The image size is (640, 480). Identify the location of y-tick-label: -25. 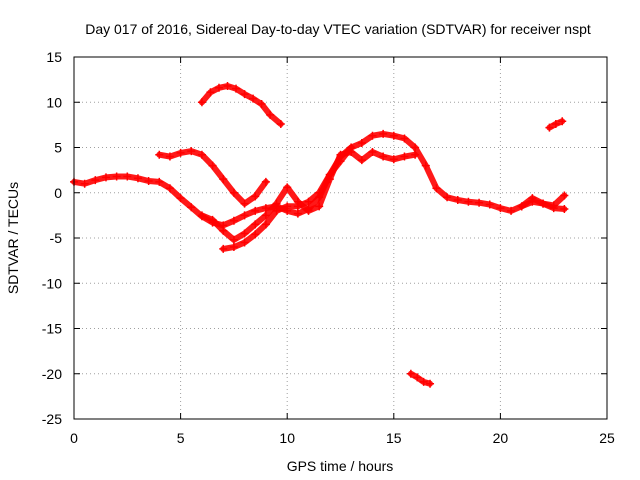
(52, 419).